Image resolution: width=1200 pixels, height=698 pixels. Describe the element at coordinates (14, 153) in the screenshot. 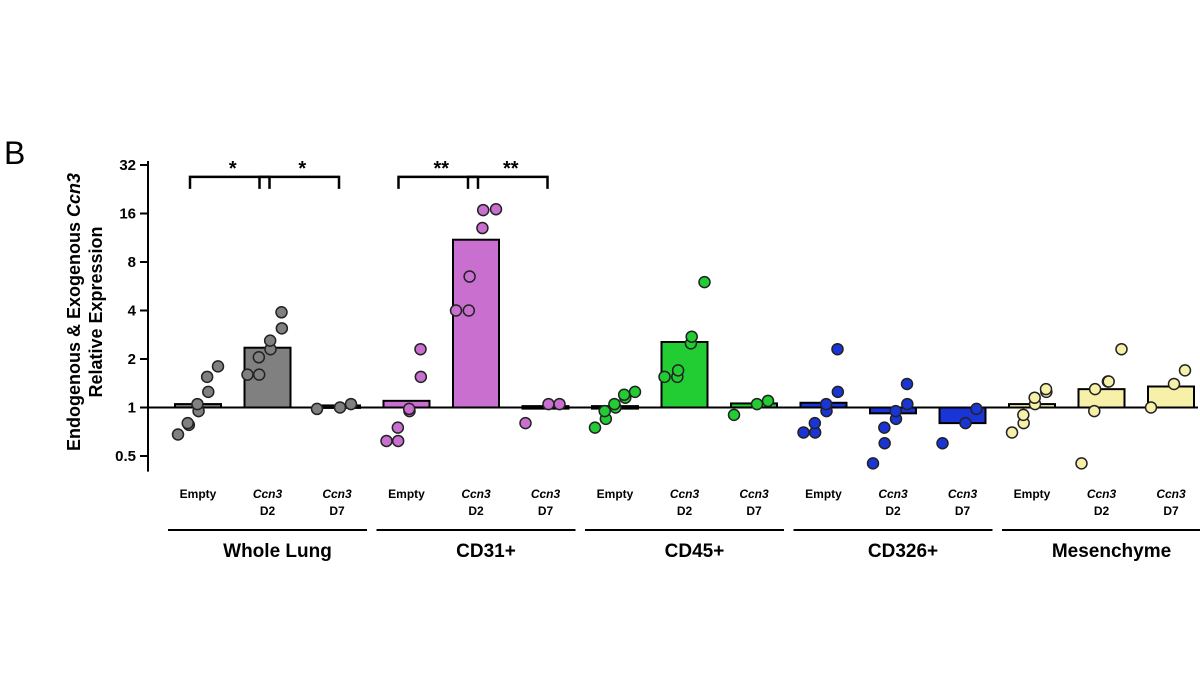

I see `panel-letter: B` at that location.